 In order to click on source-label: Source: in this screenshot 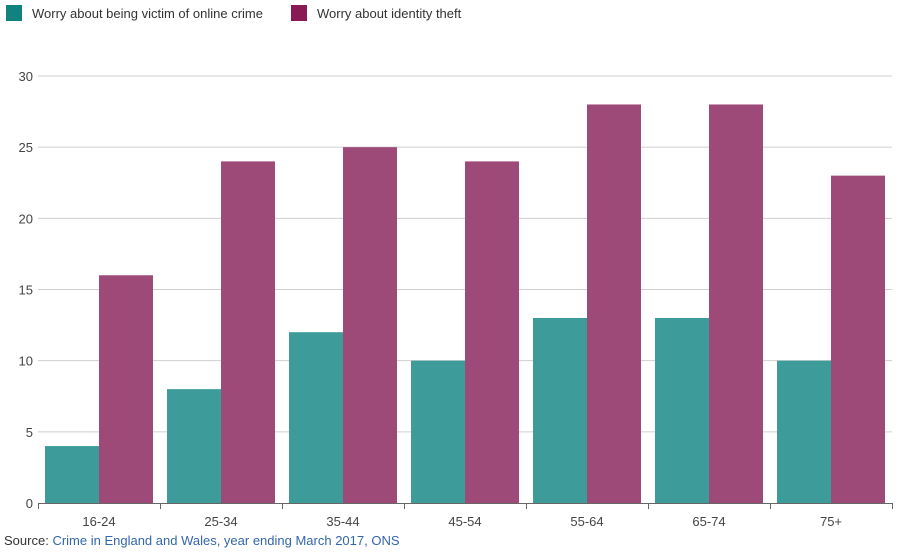, I will do `click(26, 540)`.